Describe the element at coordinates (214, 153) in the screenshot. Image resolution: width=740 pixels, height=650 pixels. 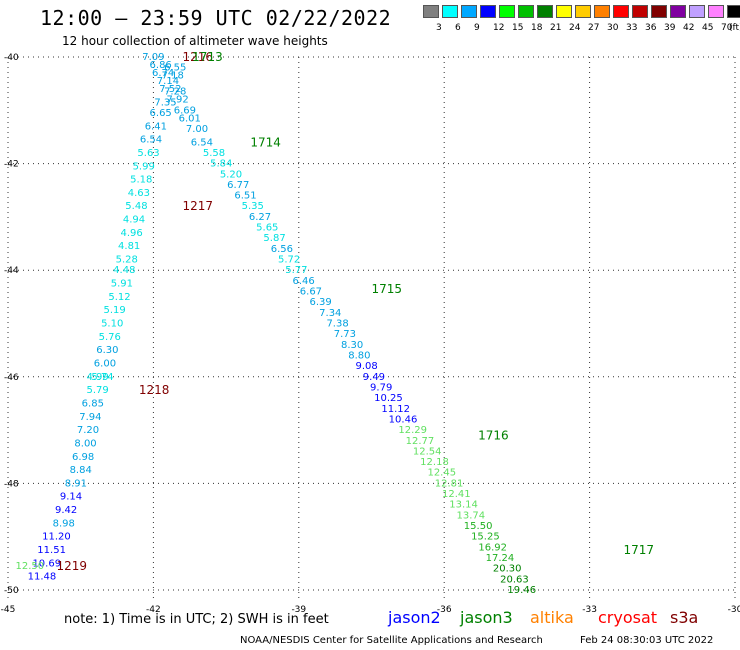
I see `swh-value-label: 5.58` at that location.